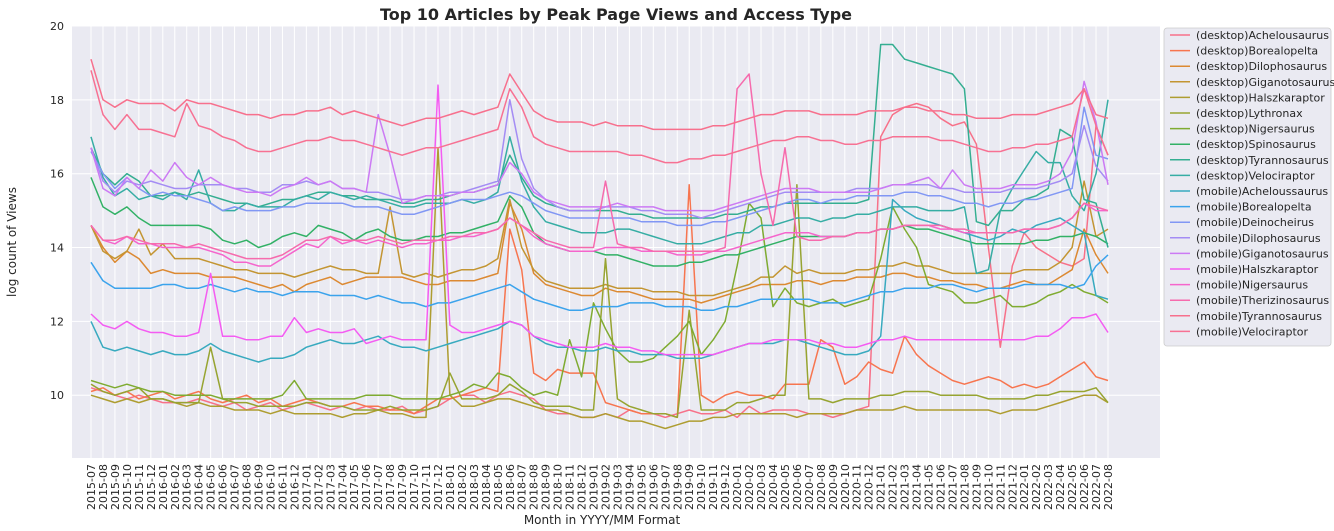  What do you see at coordinates (354, 487) in the screenshot?
I see `x-tick-label: 2017-05` at bounding box center [354, 487].